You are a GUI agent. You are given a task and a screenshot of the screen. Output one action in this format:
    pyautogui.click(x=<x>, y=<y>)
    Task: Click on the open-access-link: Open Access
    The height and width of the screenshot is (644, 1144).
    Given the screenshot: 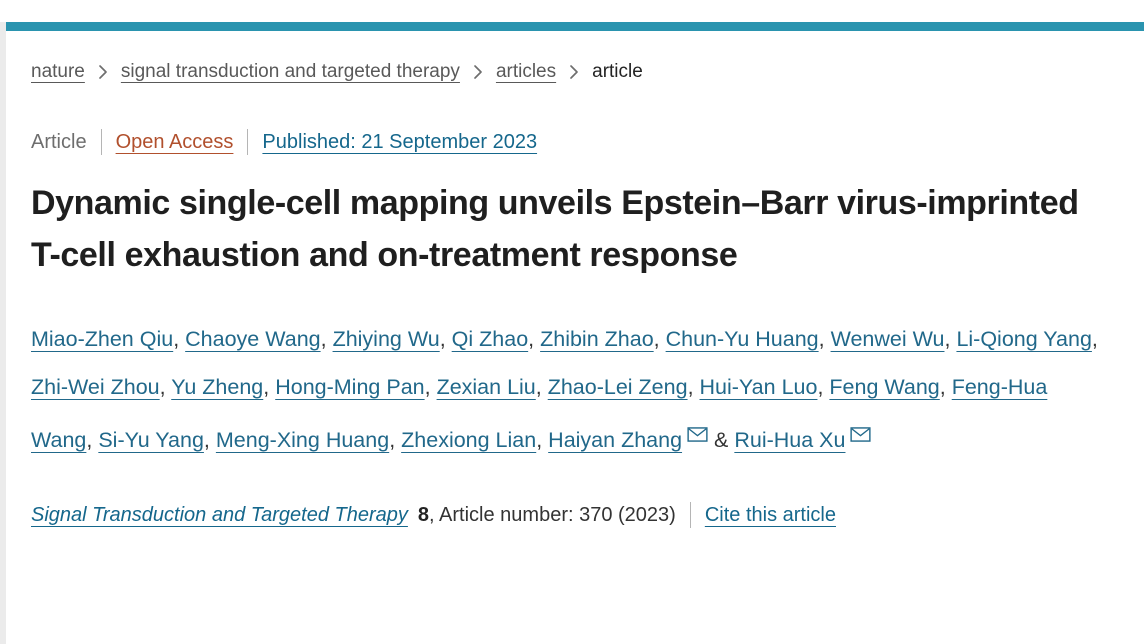 What is the action you would take?
    pyautogui.click(x=174, y=141)
    